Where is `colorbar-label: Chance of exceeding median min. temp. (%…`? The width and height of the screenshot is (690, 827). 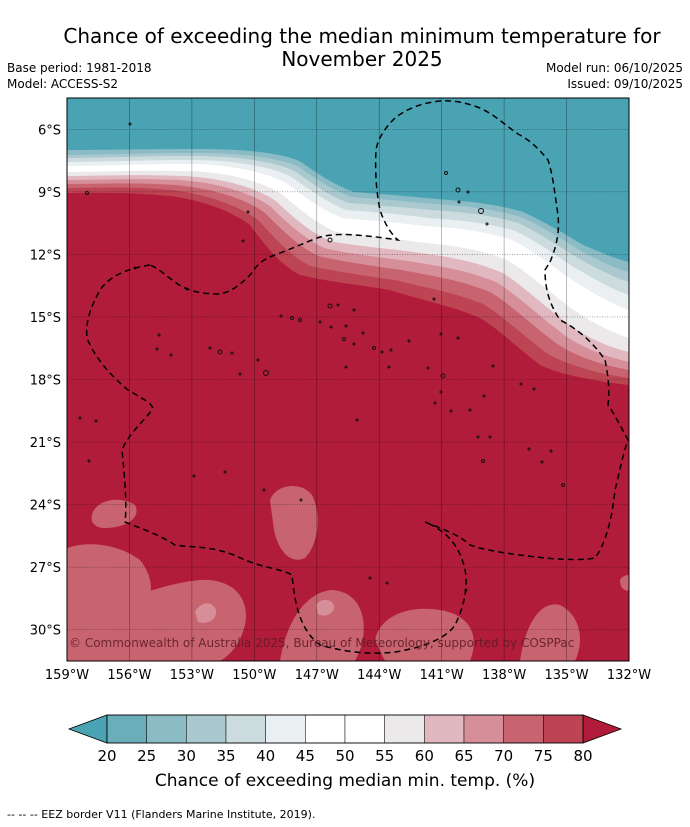 colorbar-label: Chance of exceeding median min. temp. (%… is located at coordinates (345, 781).